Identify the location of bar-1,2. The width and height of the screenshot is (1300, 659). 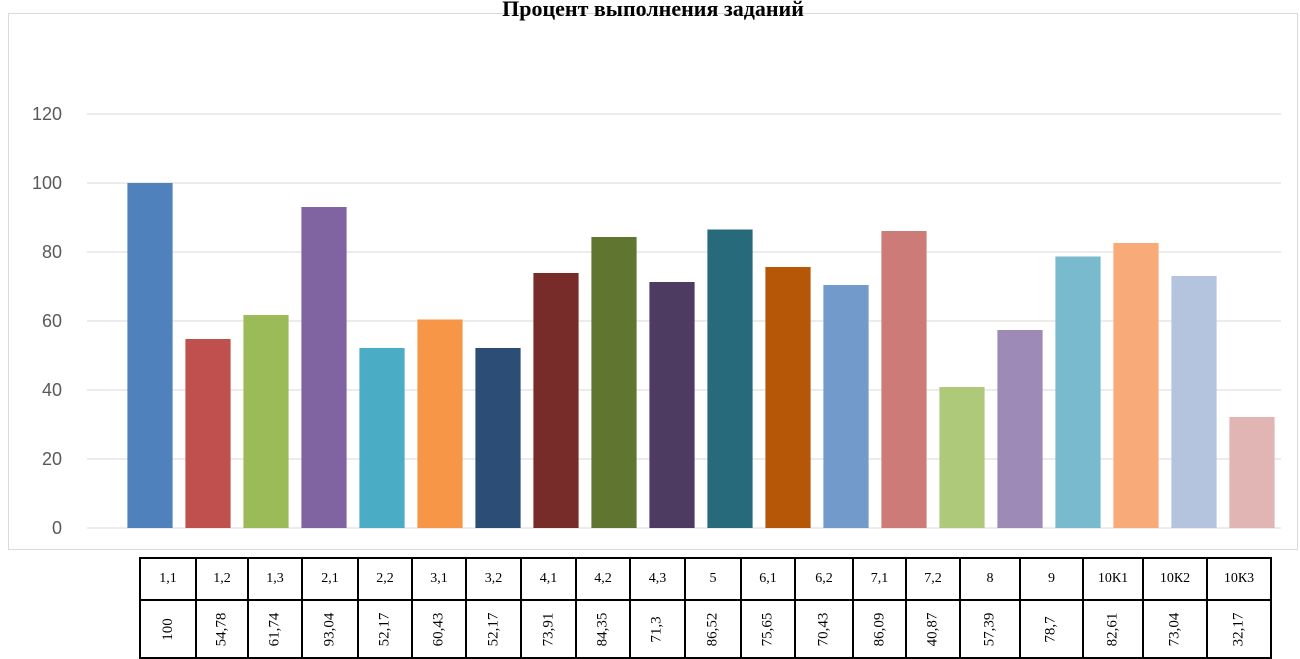
(208, 433).